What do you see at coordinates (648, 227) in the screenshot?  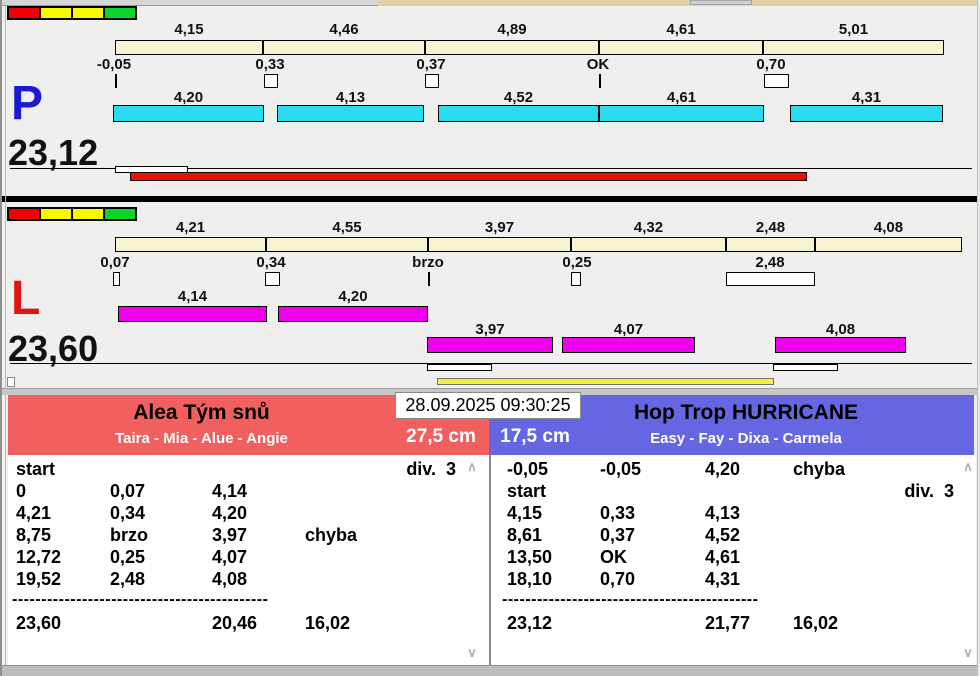 I see `split-time-label: 4,32` at bounding box center [648, 227].